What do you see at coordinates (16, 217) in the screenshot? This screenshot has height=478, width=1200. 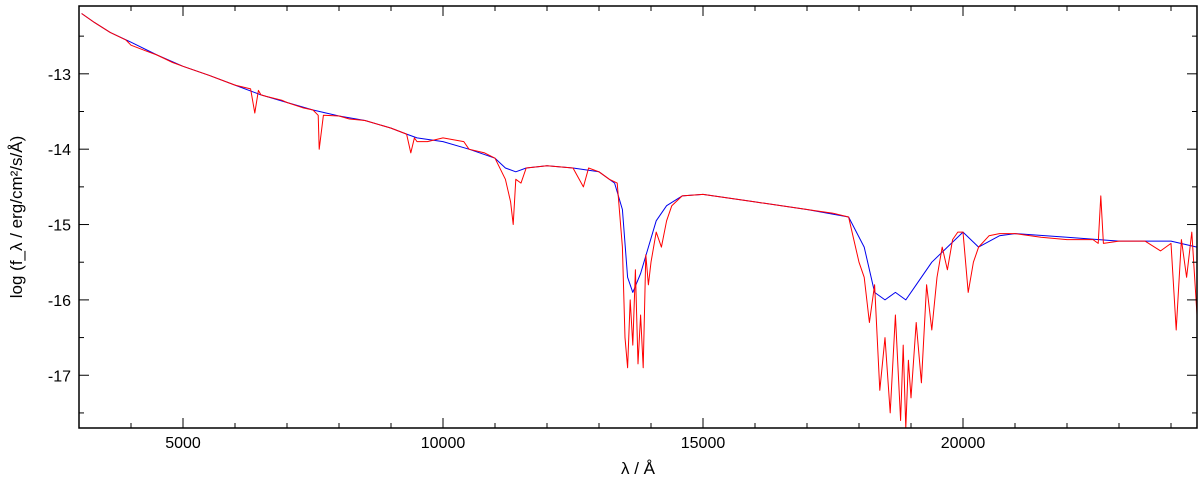 I see `y-axis-label: log (f_λ / erg/cm²/s/Å)` at bounding box center [16, 217].